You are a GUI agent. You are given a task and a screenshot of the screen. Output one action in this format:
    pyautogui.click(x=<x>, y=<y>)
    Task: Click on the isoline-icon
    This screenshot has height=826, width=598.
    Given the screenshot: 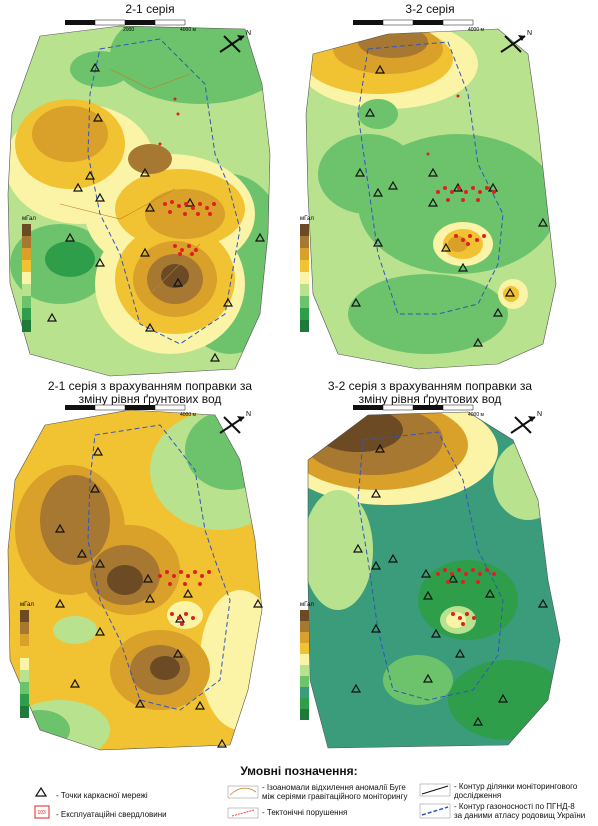 What is the action you would take?
    pyautogui.click(x=243, y=792)
    